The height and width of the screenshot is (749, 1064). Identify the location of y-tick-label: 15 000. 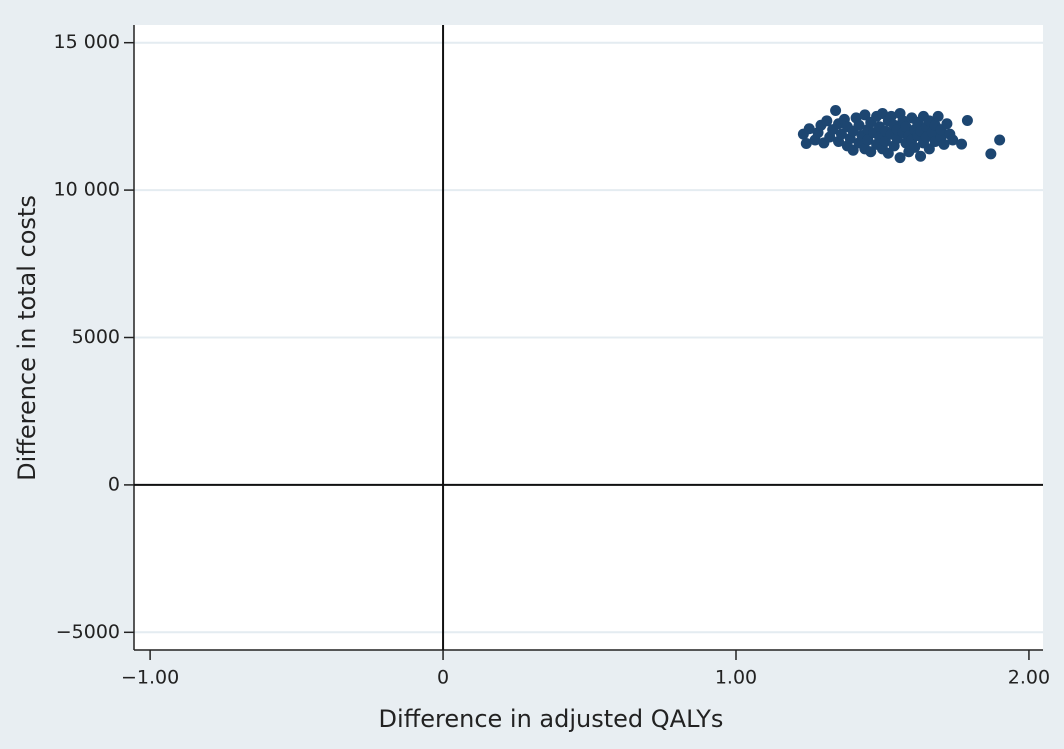
(87, 42).